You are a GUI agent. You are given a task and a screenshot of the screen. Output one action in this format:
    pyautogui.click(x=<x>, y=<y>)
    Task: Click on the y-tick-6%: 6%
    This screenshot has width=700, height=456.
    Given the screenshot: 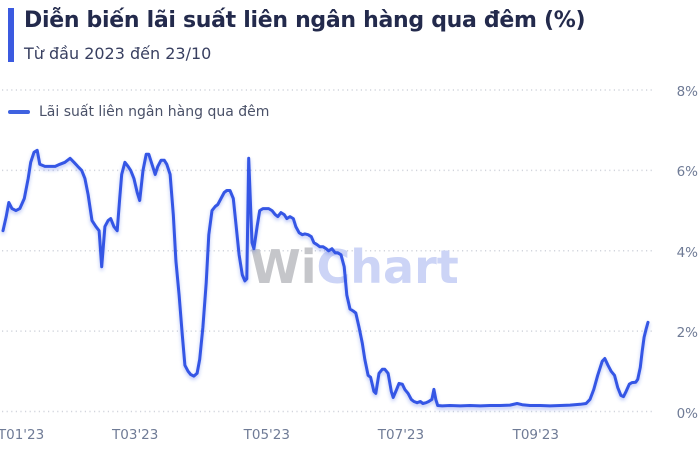 What is the action you would take?
    pyautogui.click(x=687, y=172)
    